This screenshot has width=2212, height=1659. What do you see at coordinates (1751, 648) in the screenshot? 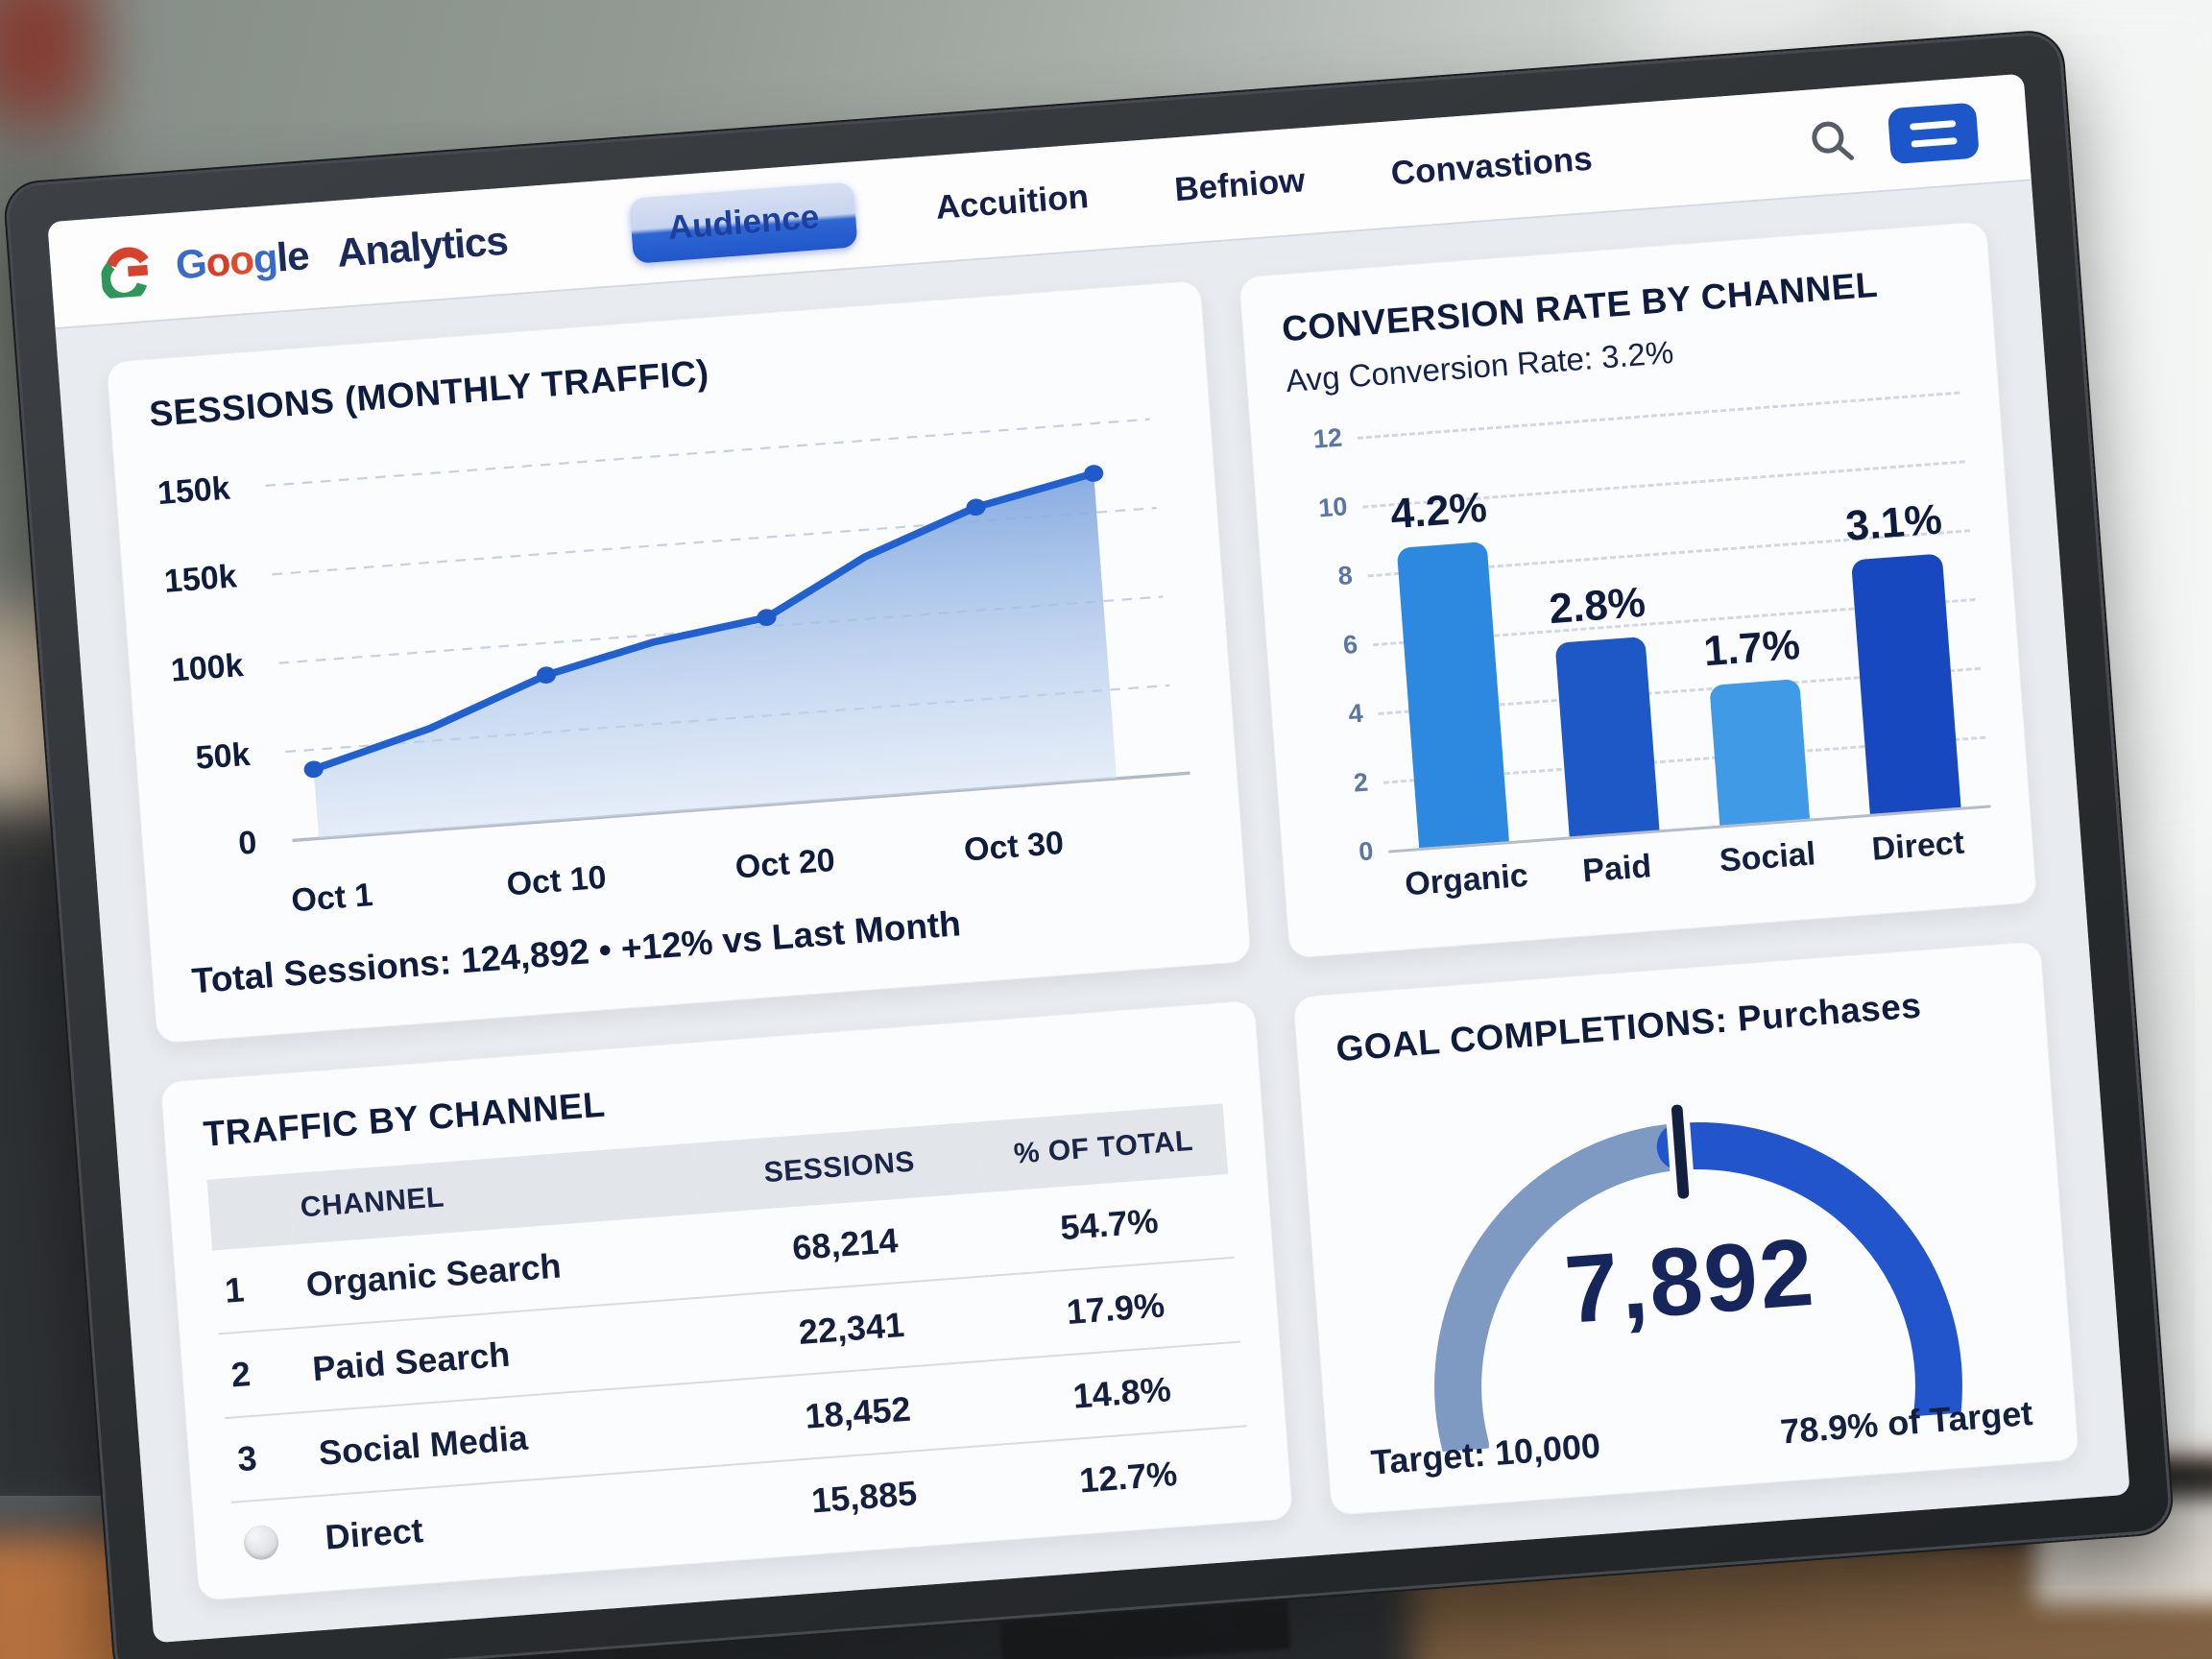
I see `bar-value-label: 1.7%` at bounding box center [1751, 648].